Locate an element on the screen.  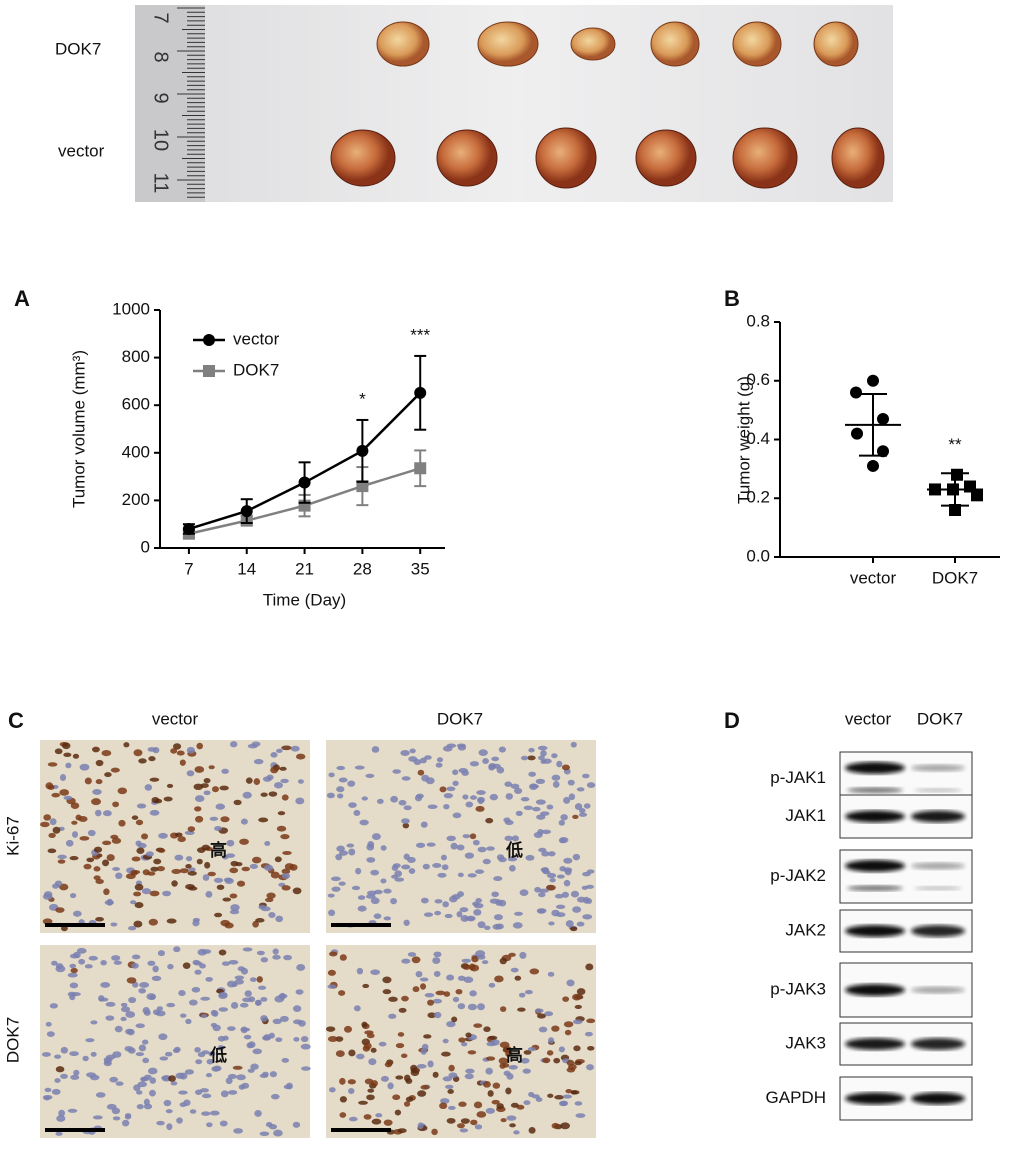
blot-label: GAPDH is located at coordinates (796, 1097).